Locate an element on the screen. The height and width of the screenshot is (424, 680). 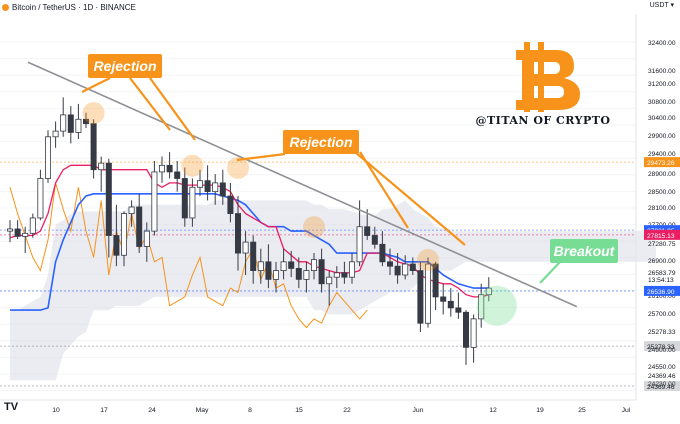
time-axis-tick-label: Jul is located at coordinates (626, 410).